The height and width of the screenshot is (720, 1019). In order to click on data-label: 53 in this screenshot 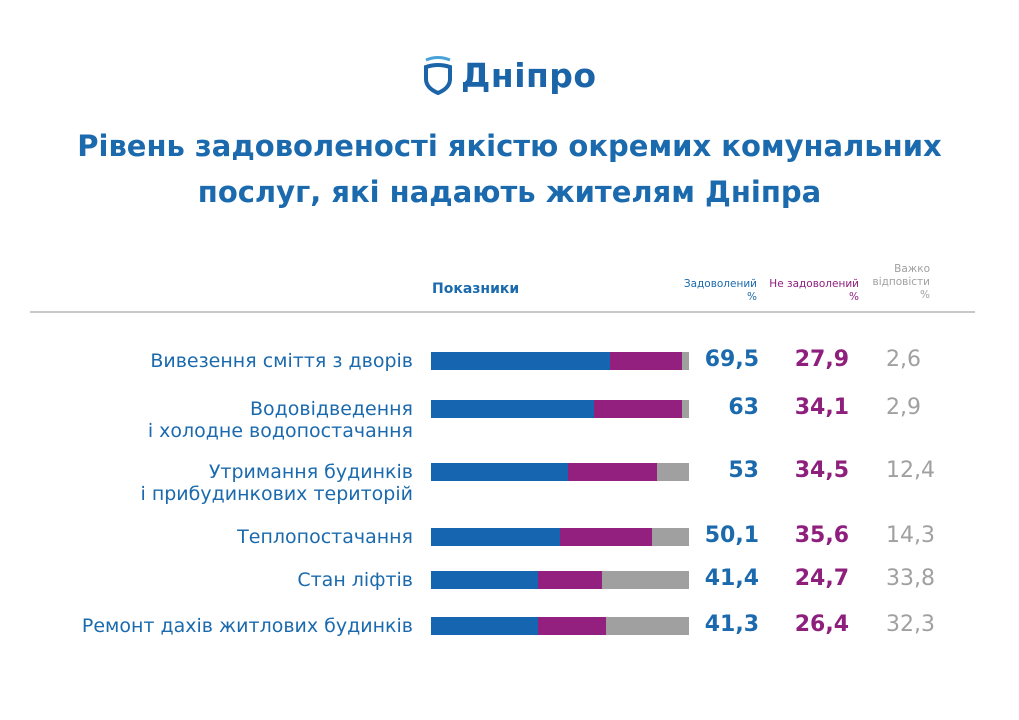, I will do `click(743, 470)`.